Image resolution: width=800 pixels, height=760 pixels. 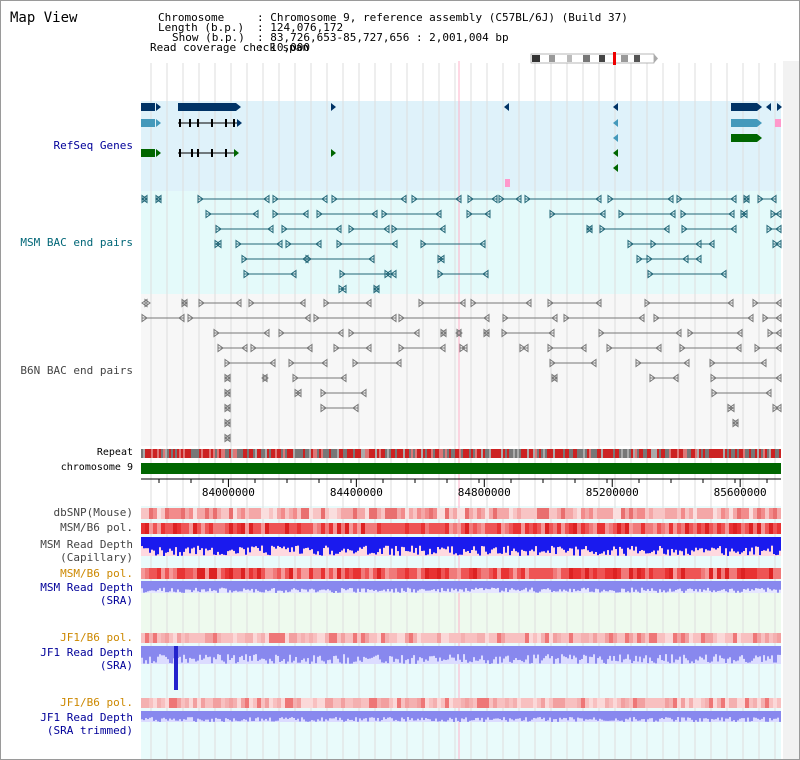 I want to click on axis-tick-label: 84800000, so click(x=484, y=492).